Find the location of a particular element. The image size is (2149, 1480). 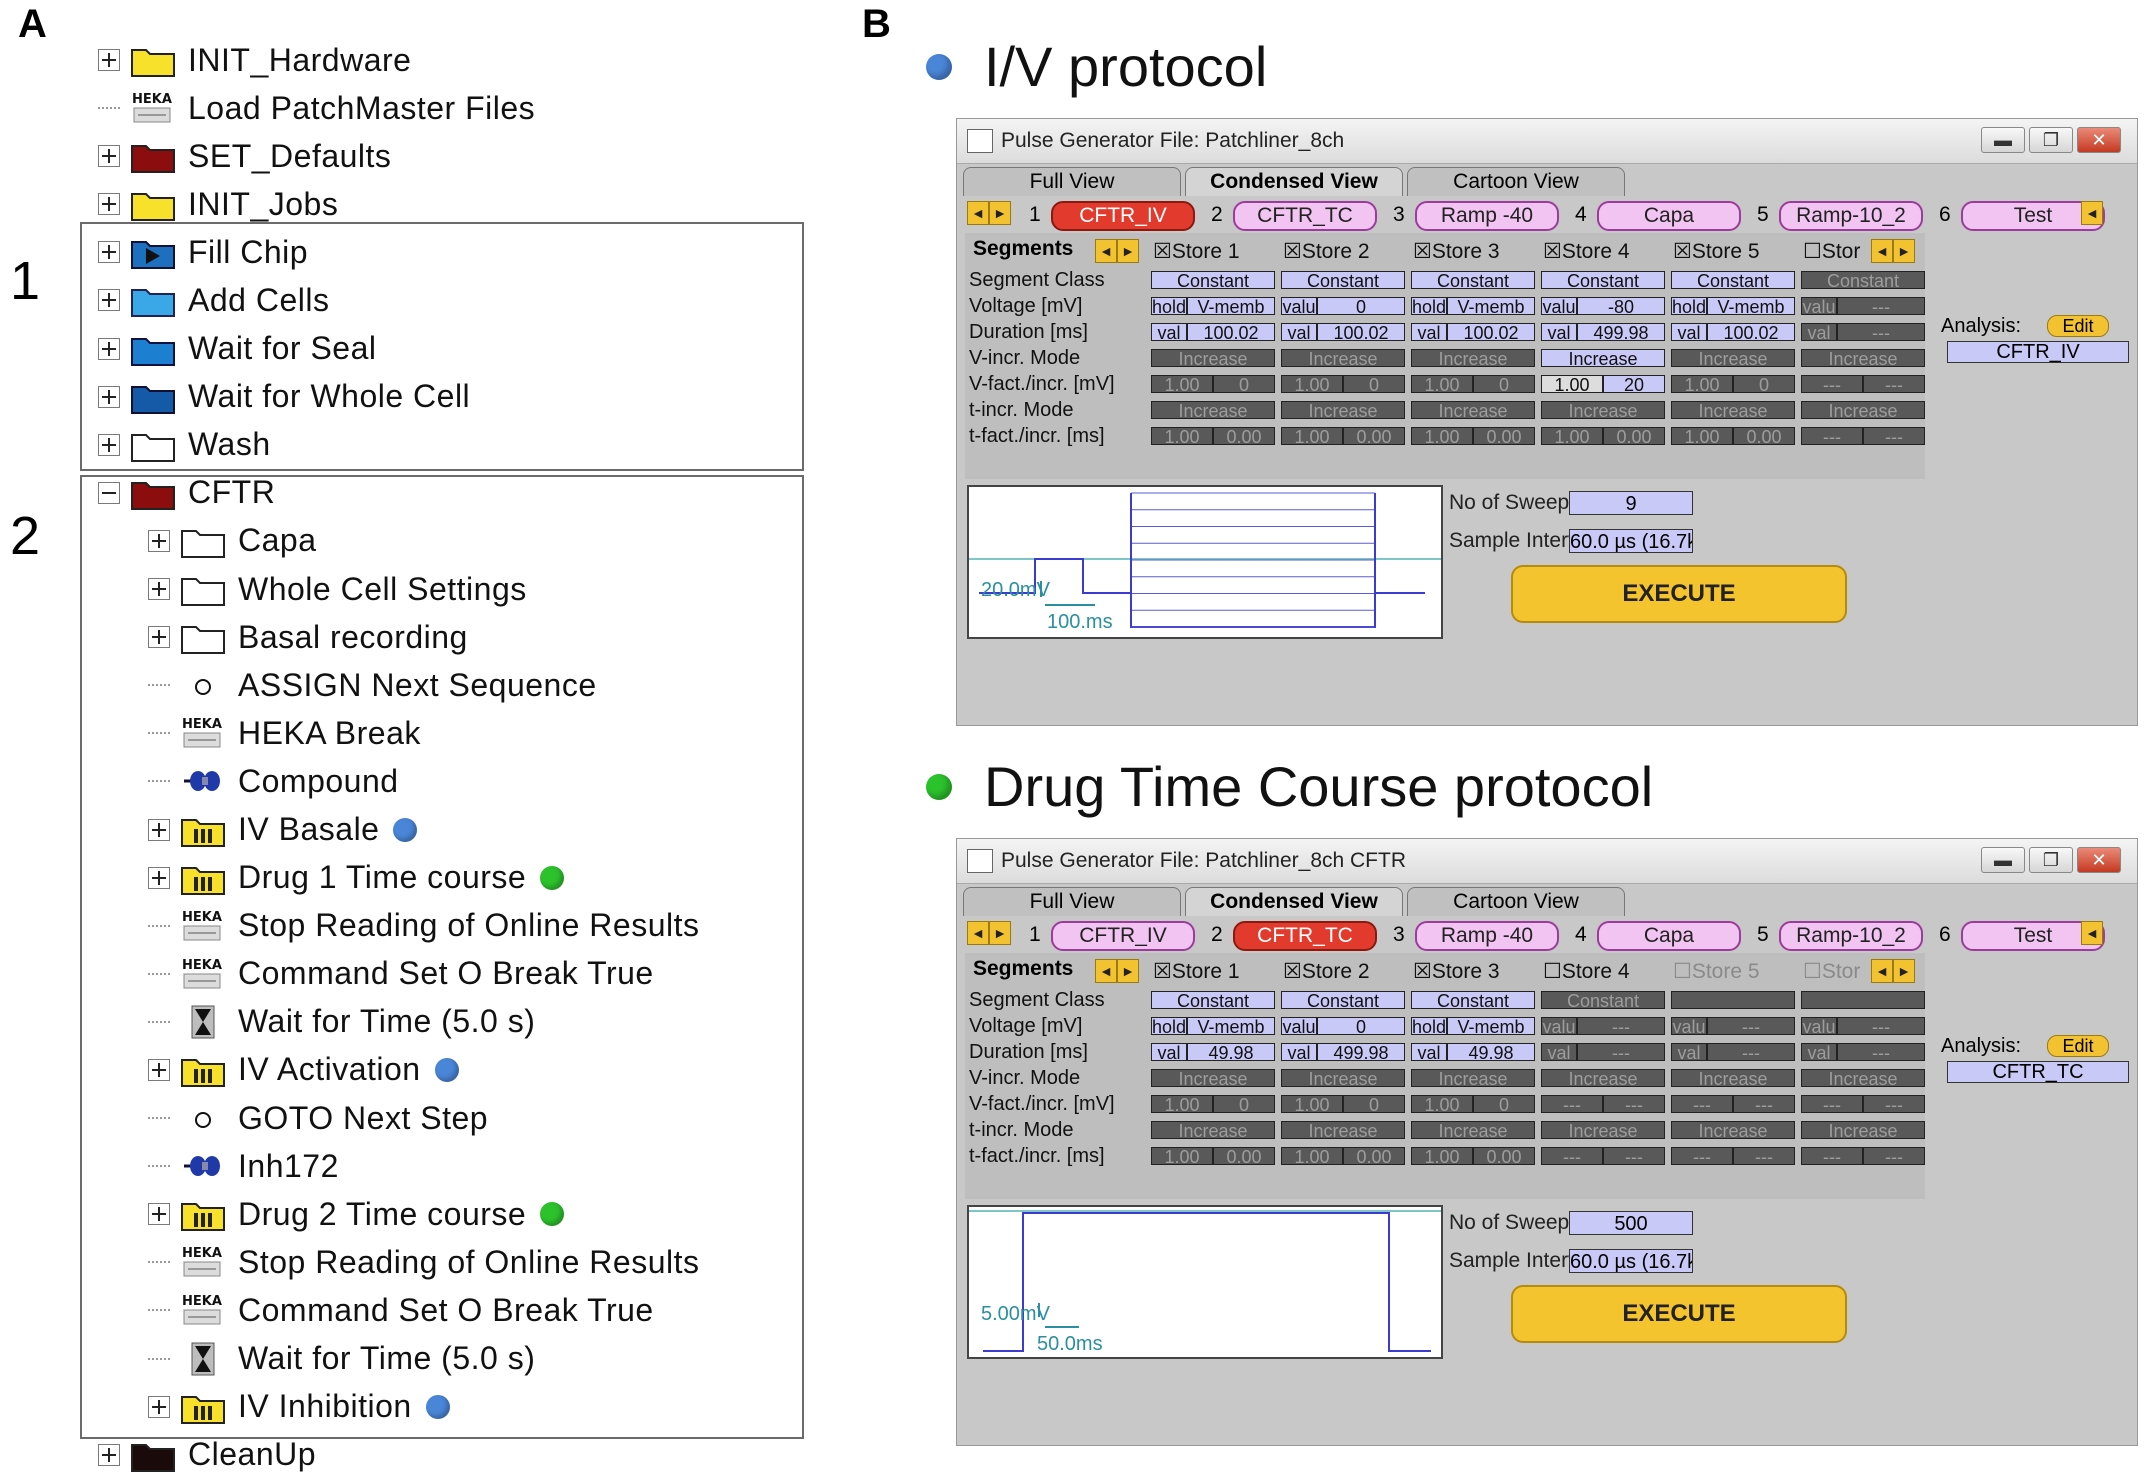

tree-item: Drug 2 Time course is located at coordinates (356, 1214).